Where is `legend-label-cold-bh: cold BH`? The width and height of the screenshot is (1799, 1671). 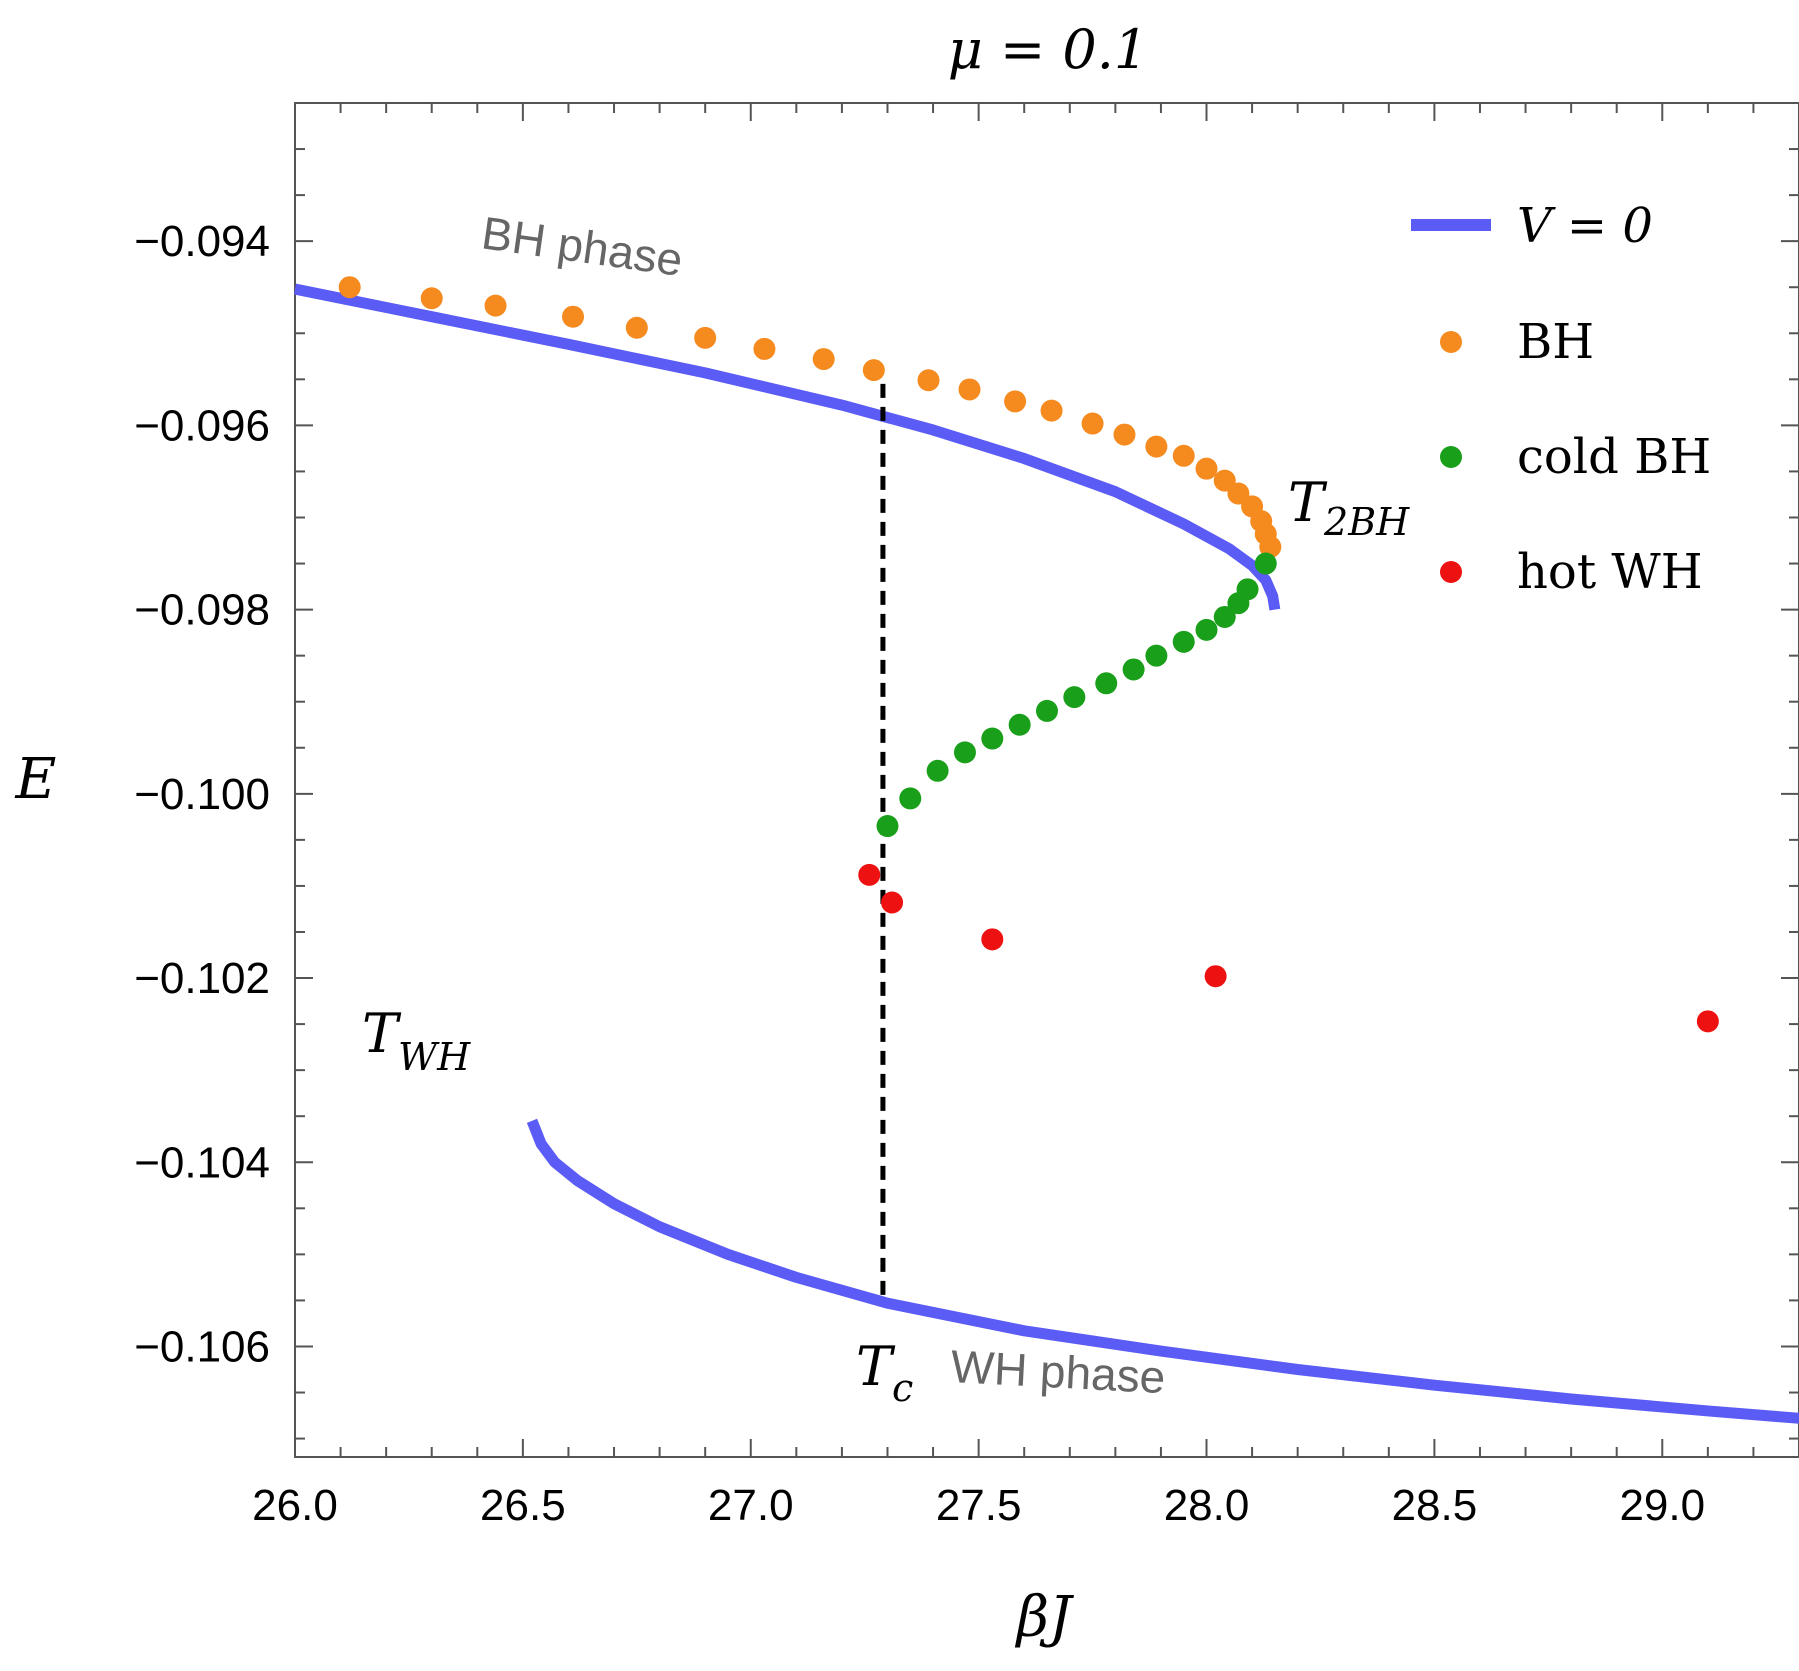 legend-label-cold-bh: cold BH is located at coordinates (1614, 457).